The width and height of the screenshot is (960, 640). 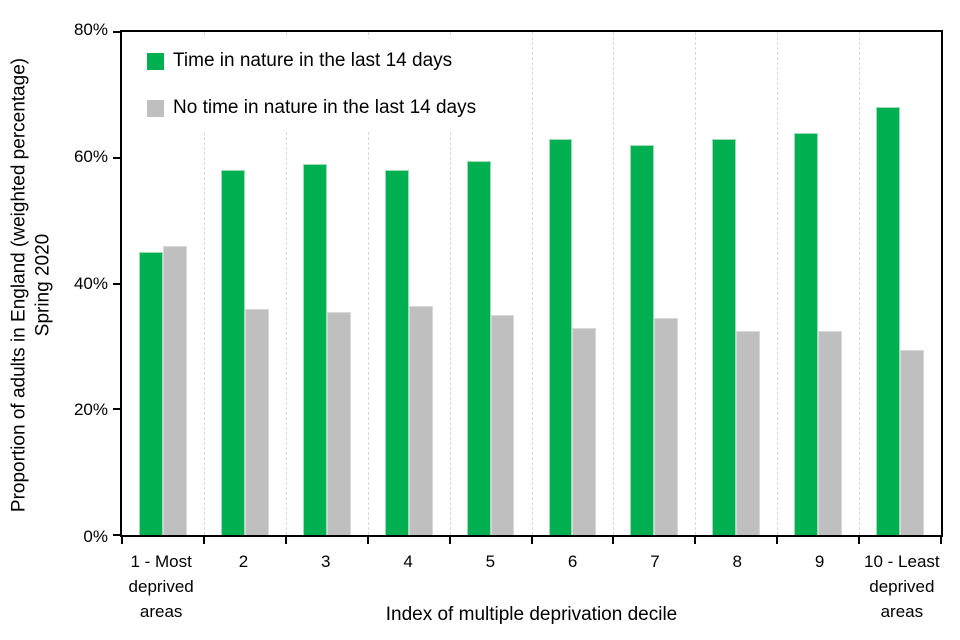 I want to click on y-tick-label: 80%, so click(x=90, y=29).